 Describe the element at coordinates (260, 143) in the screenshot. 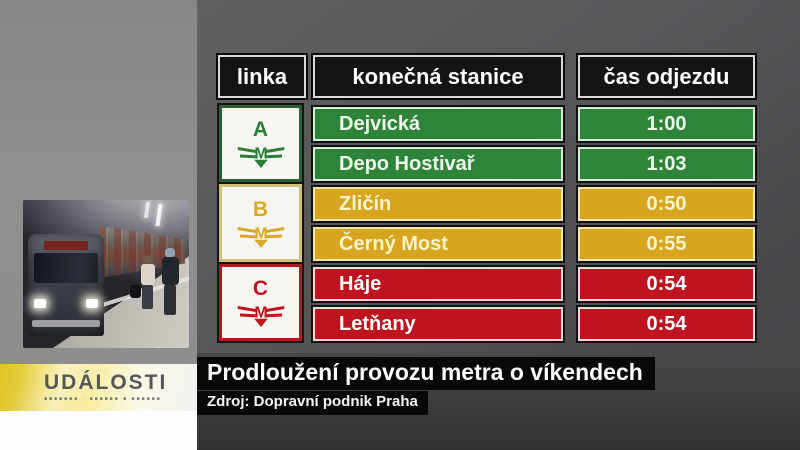

I see `line-badge-a: A M` at that location.